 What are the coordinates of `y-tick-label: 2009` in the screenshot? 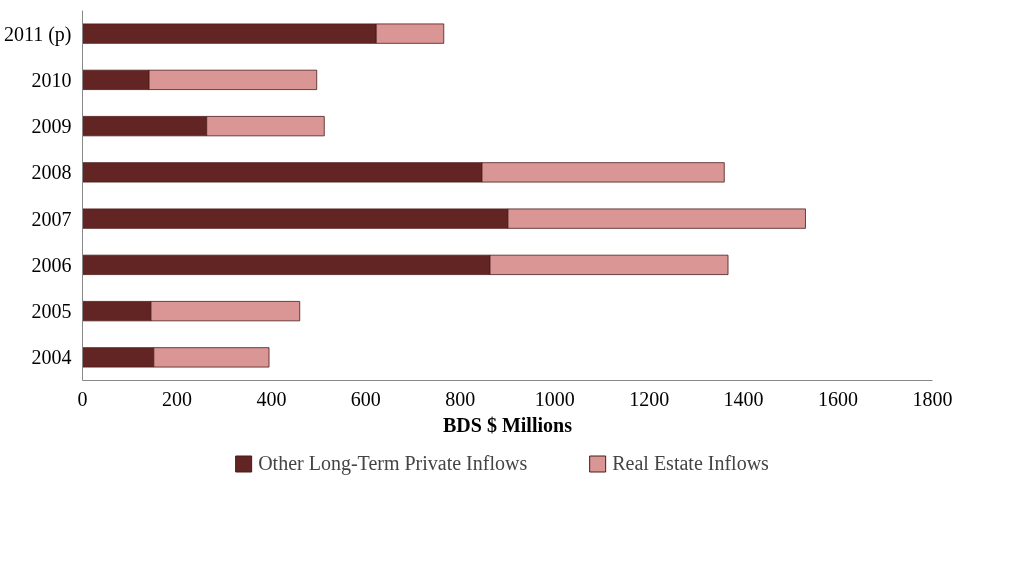 It's located at (51, 126).